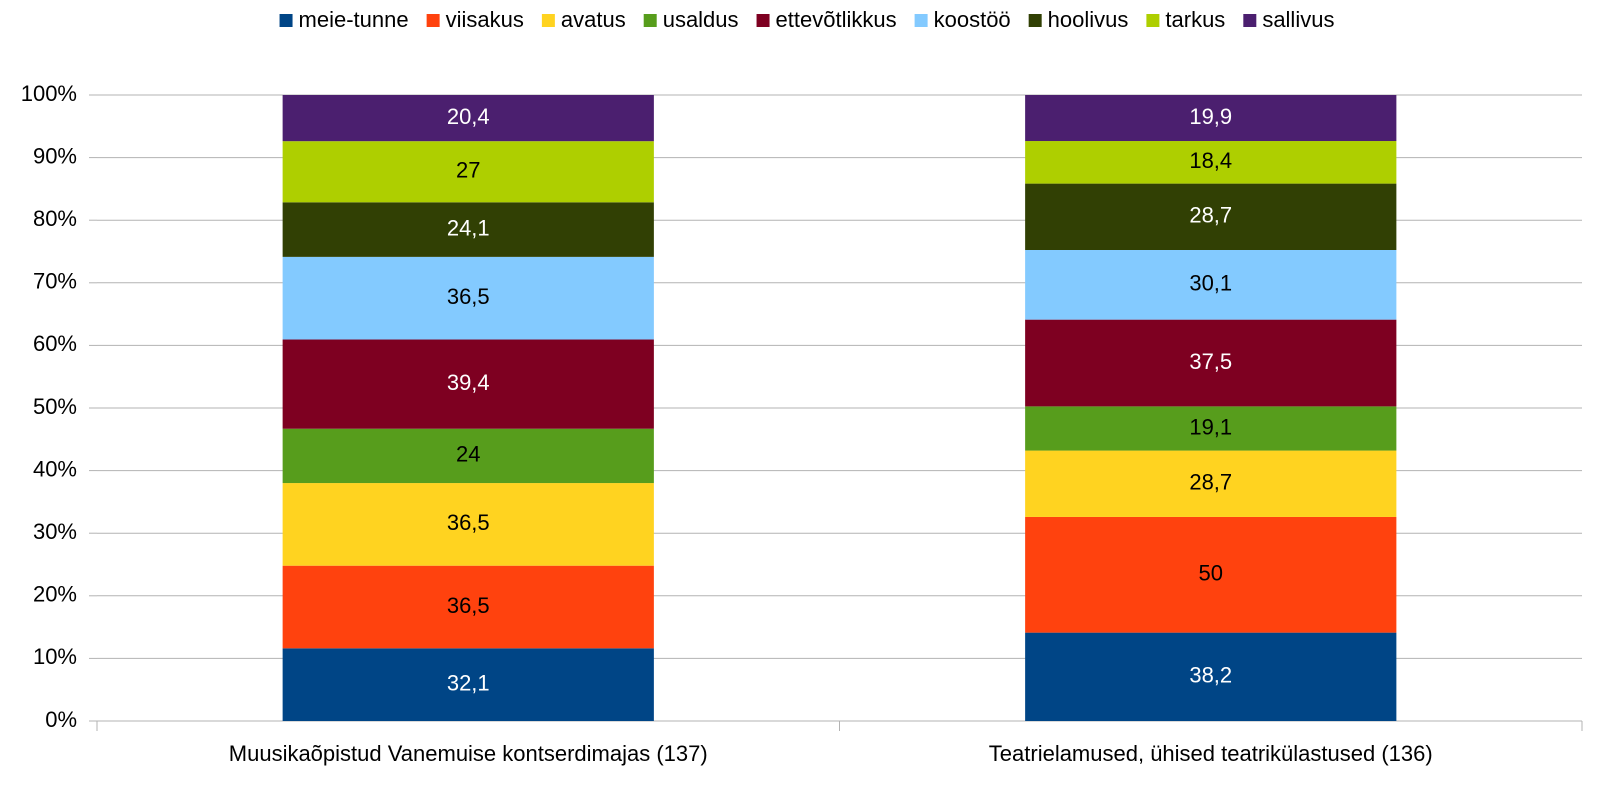 The width and height of the screenshot is (1614, 793). Describe the element at coordinates (55, 218) in the screenshot. I see `y-tick-label: 80%` at that location.